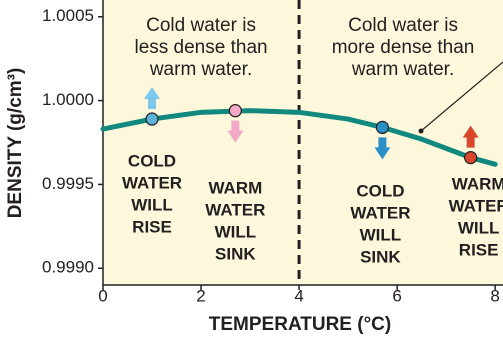  Describe the element at coordinates (200, 47) in the screenshot. I see `annotation: less dense than` at that location.